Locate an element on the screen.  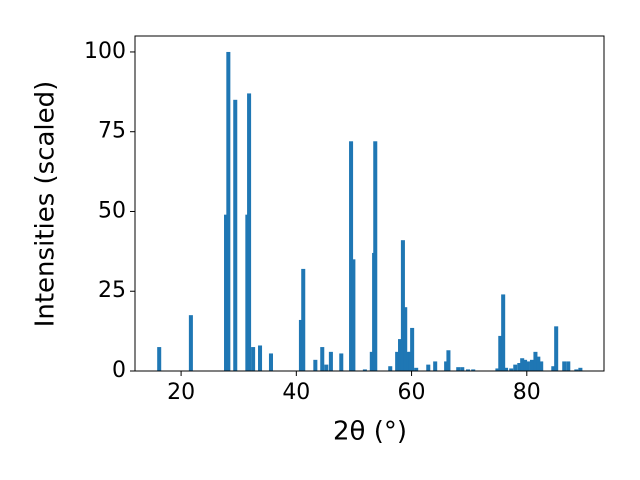
x-tick-label: 60 is located at coordinates (412, 392).